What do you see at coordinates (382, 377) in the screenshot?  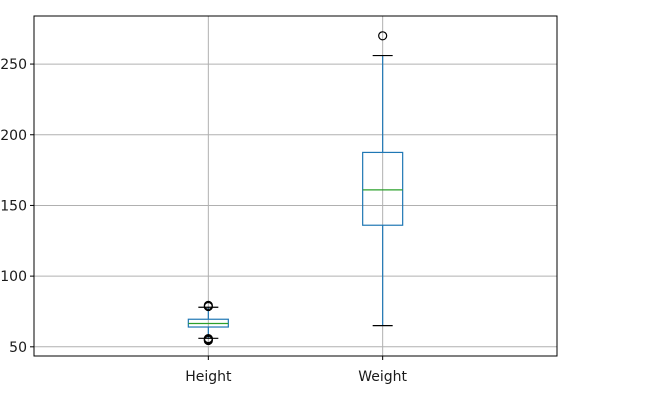 I see `x-tick-label: Weight` at bounding box center [382, 377].